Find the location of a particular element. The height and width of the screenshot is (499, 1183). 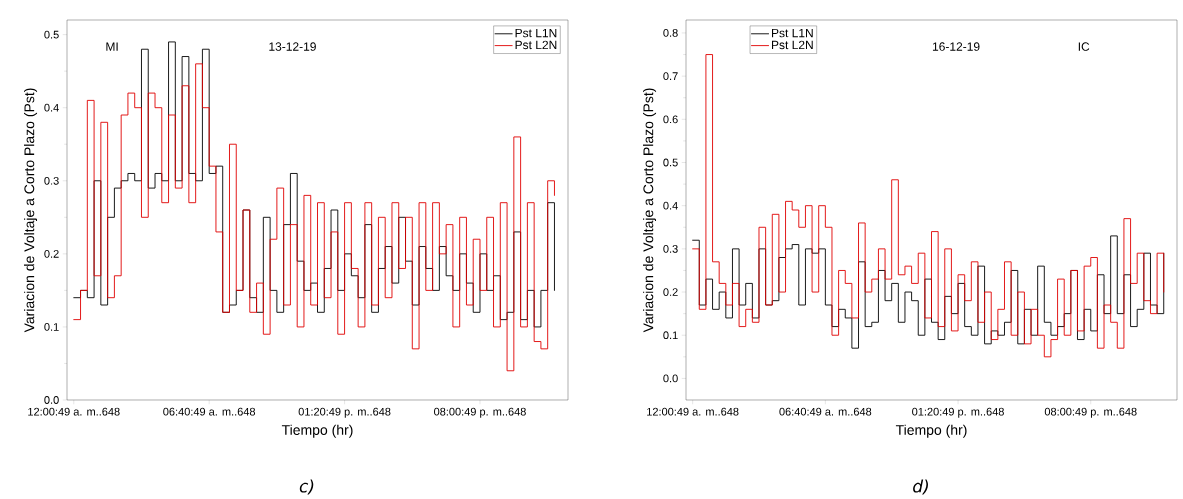

annotation: 13-12-19 is located at coordinates (292, 46).